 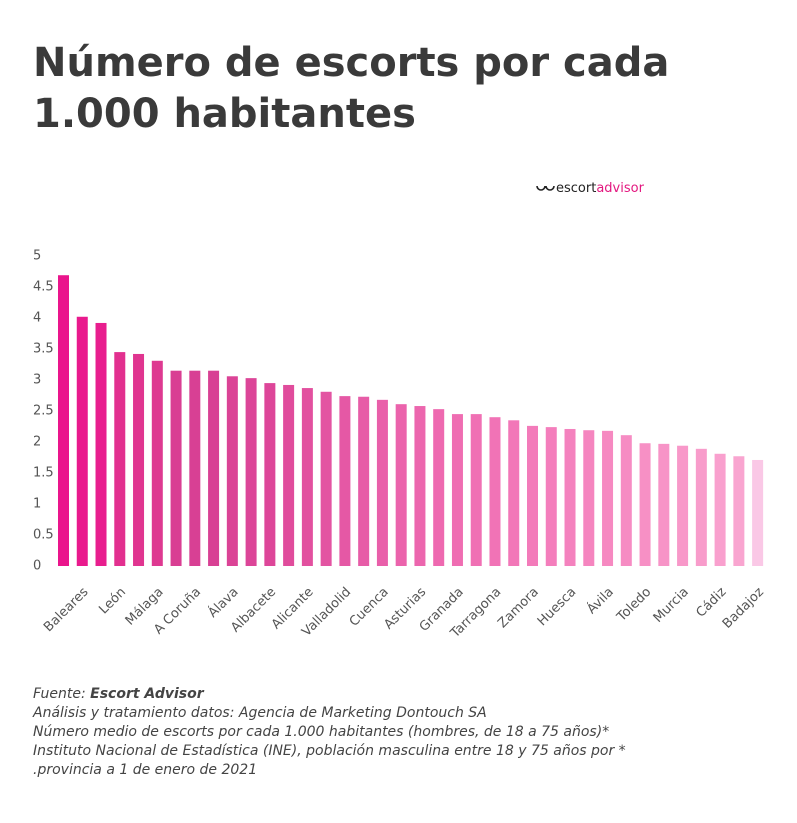 What do you see at coordinates (557, 607) in the screenshot?
I see `x-tick-label: Huesca` at bounding box center [557, 607].